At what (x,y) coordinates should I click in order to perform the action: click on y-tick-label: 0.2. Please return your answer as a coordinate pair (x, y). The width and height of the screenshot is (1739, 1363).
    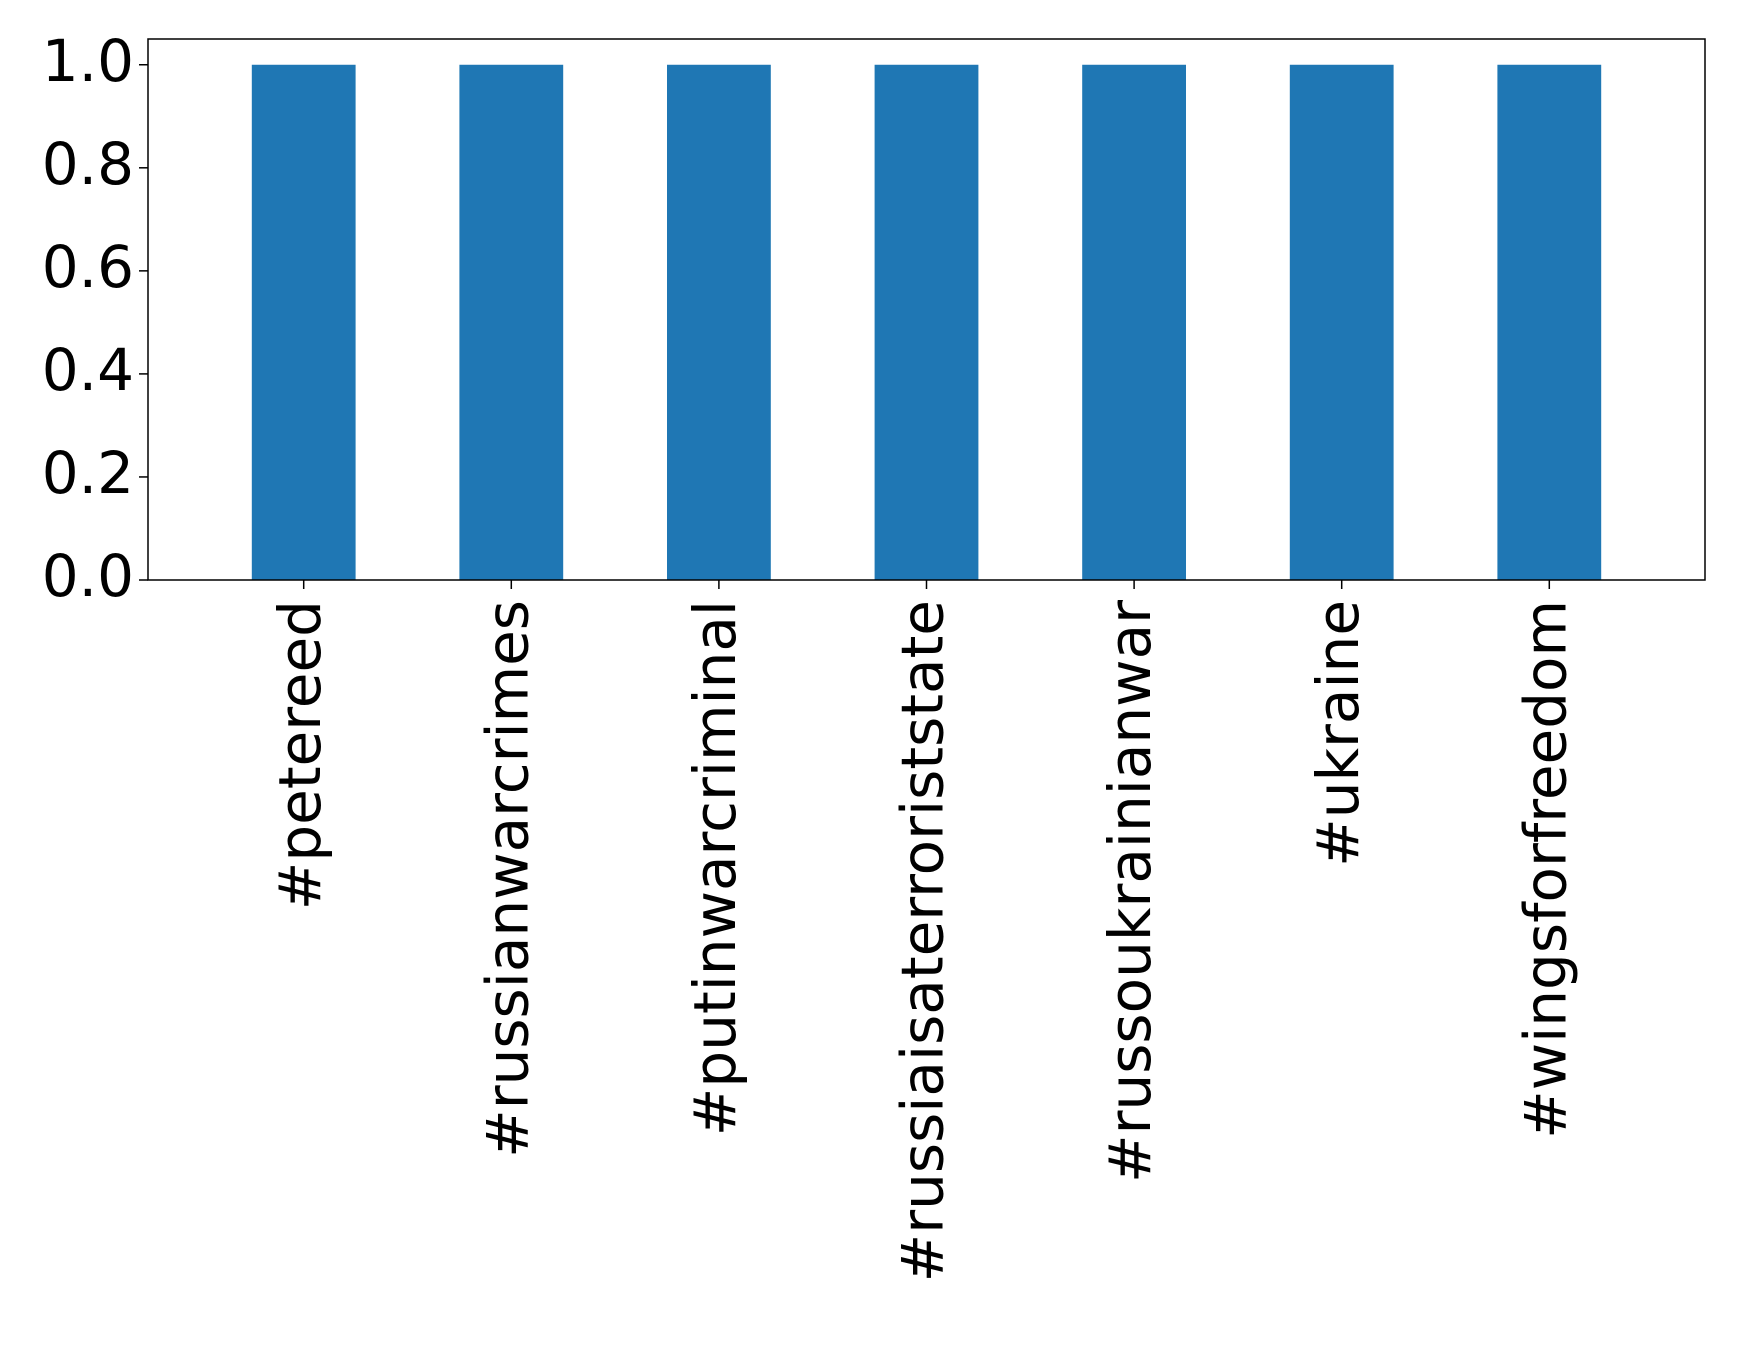
    Looking at the image, I should click on (88, 473).